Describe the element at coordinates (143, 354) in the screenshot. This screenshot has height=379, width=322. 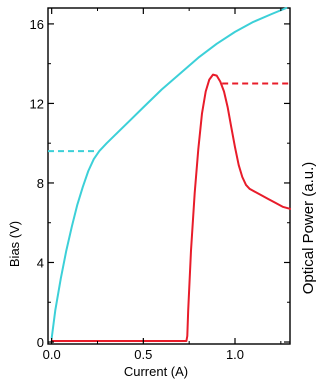
I see `x-tick-label: 0.5` at that location.